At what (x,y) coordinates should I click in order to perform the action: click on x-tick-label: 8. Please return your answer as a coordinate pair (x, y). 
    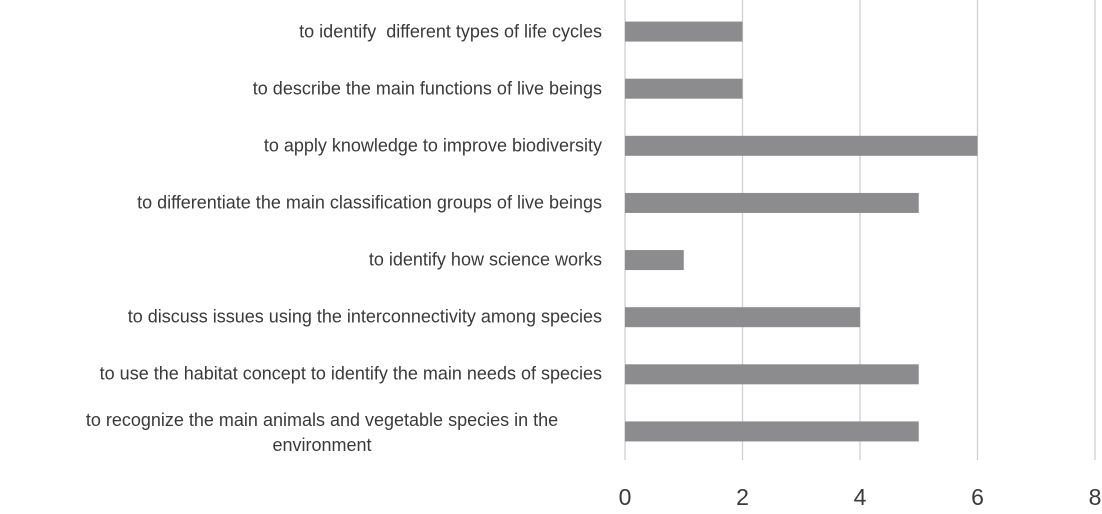
    Looking at the image, I should click on (1095, 497).